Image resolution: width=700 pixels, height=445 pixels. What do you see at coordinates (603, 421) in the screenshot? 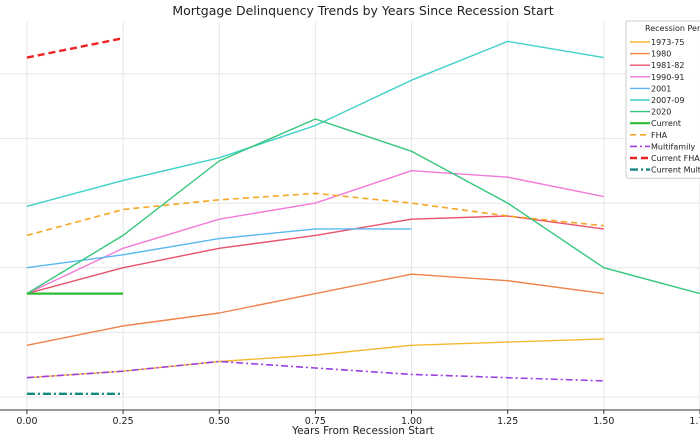
I see `x-tick-label: 1.50` at bounding box center [603, 421].